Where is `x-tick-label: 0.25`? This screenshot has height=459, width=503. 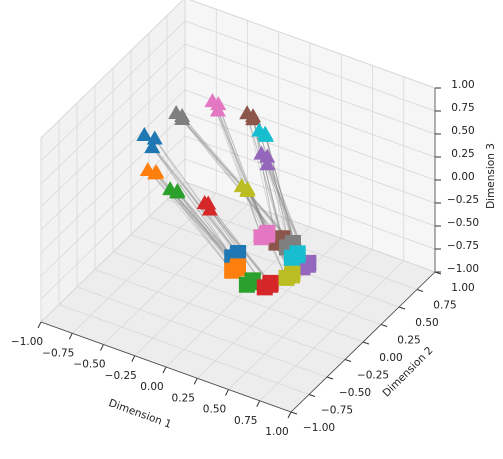
x-tick-label: 0.25 is located at coordinates (183, 398).